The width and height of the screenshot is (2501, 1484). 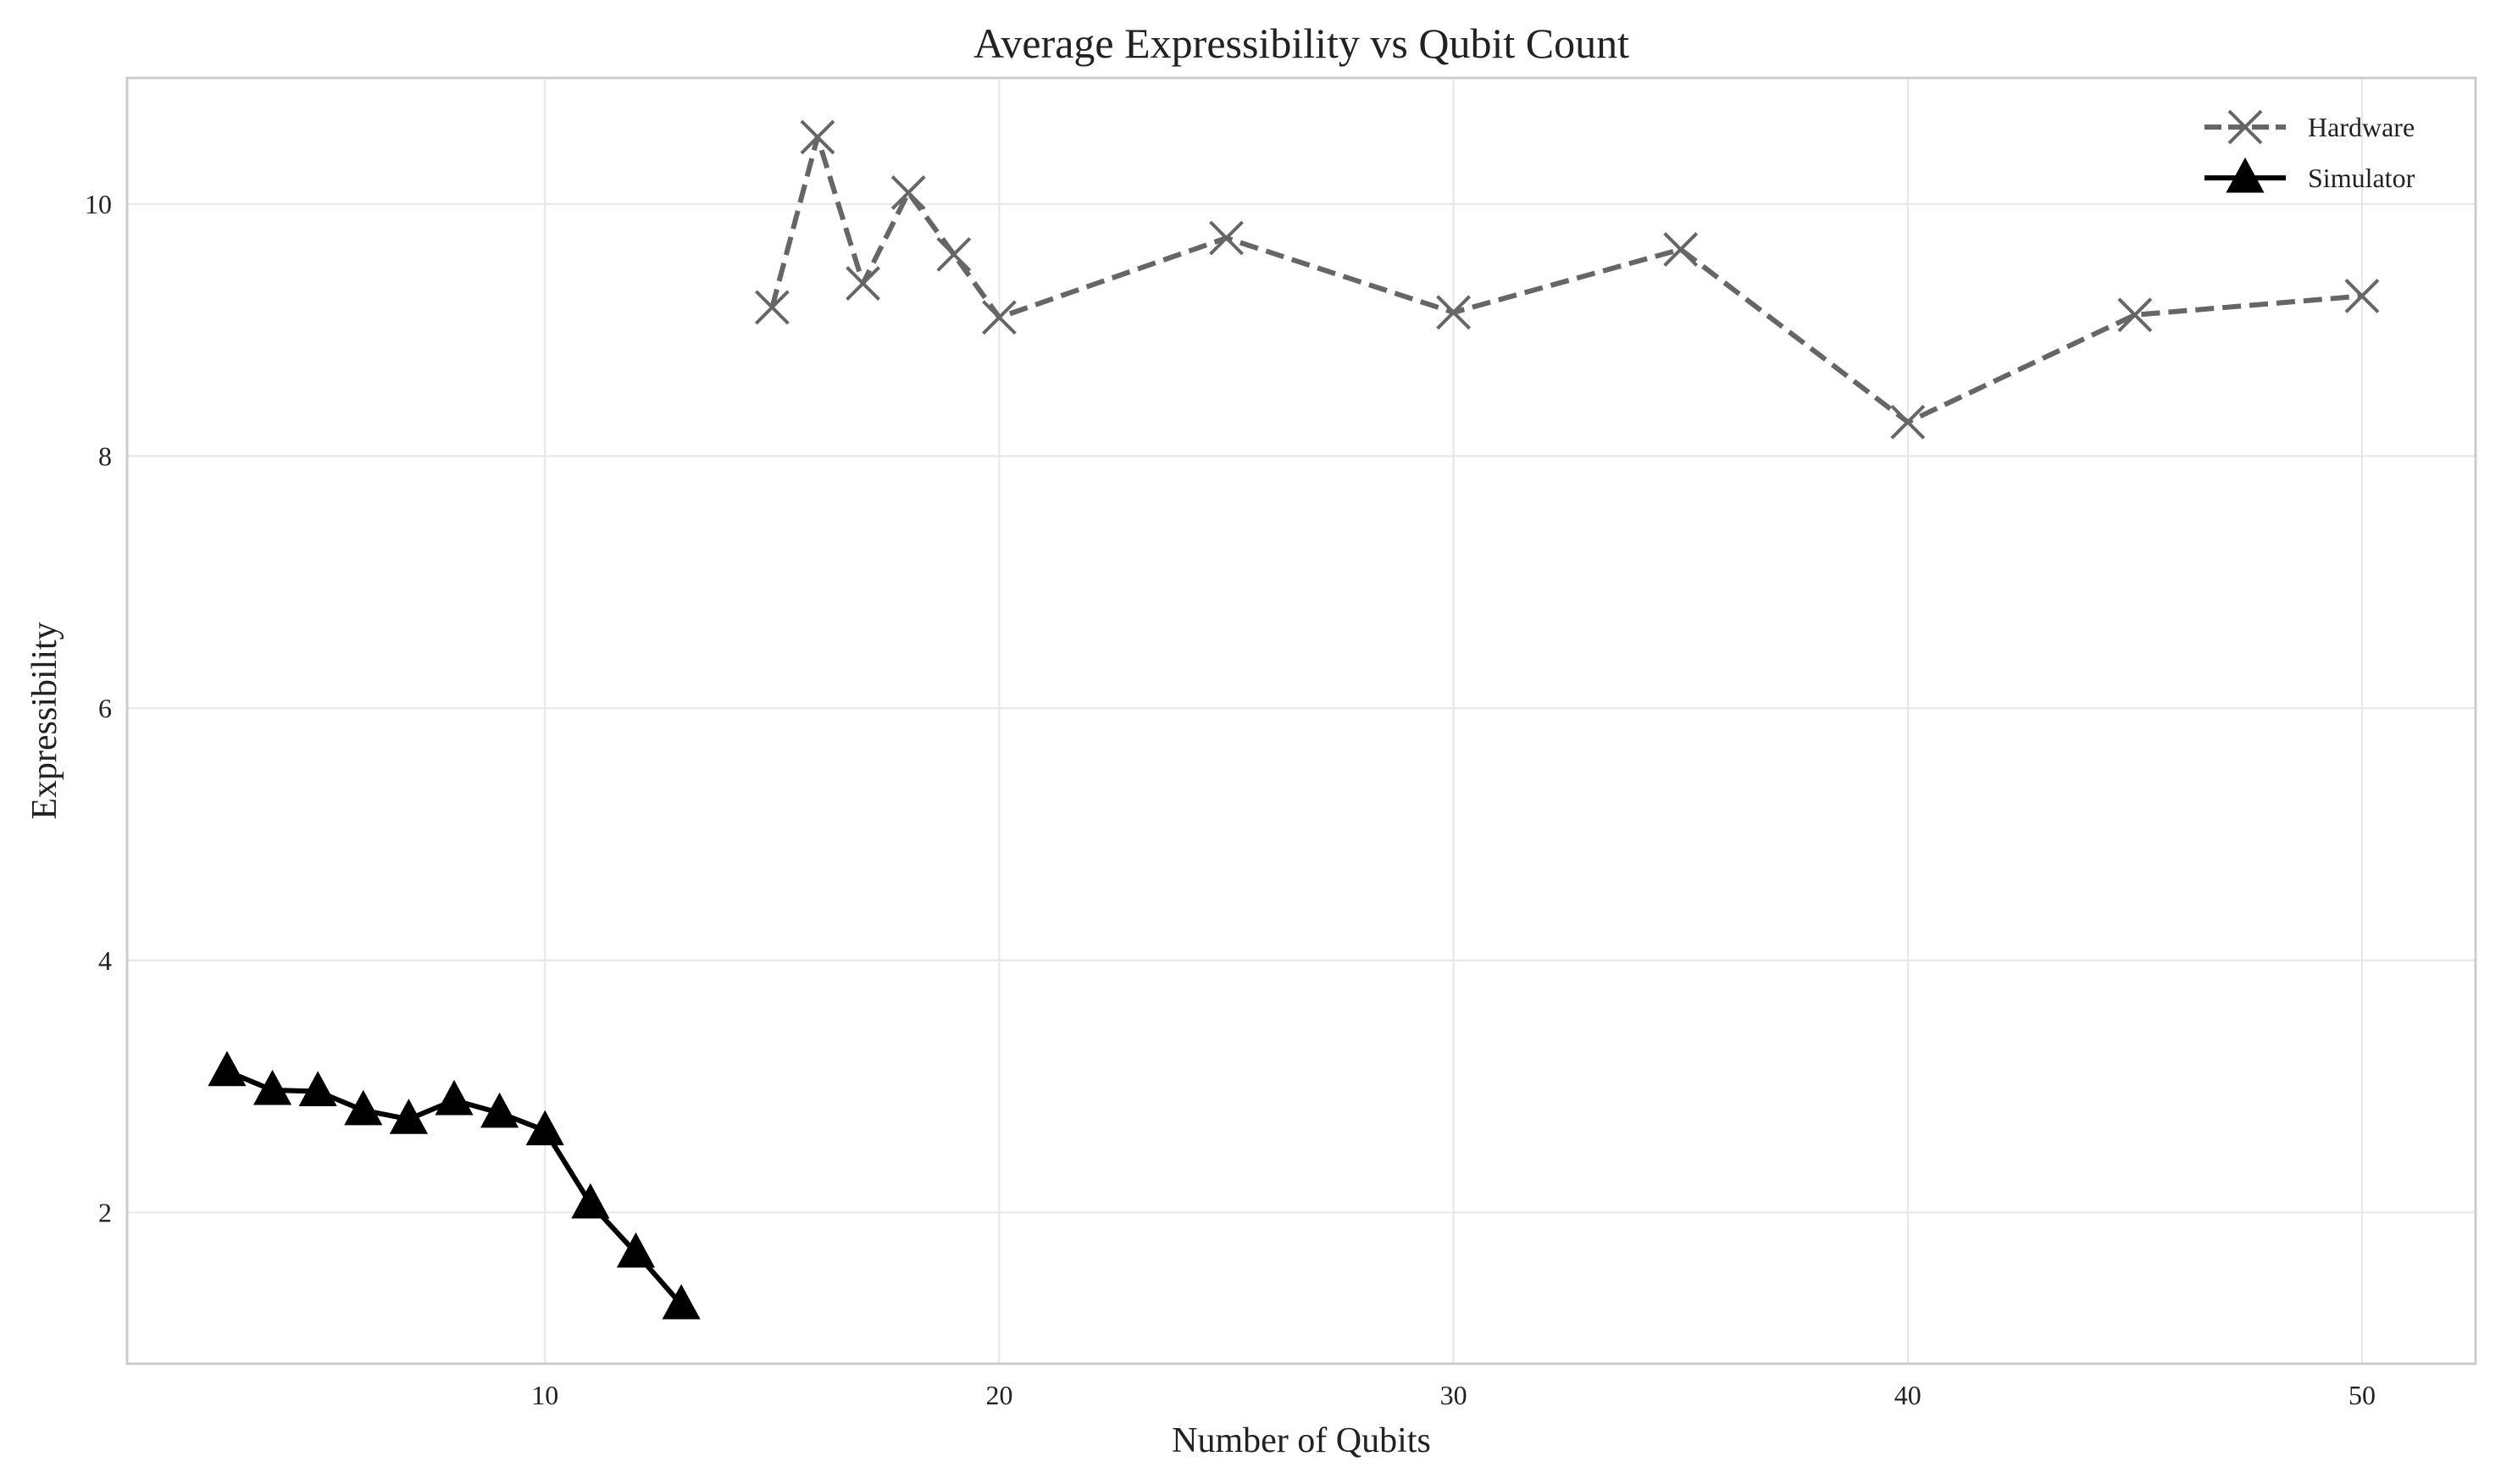 I want to click on y-tick-label: 4, so click(x=105, y=960).